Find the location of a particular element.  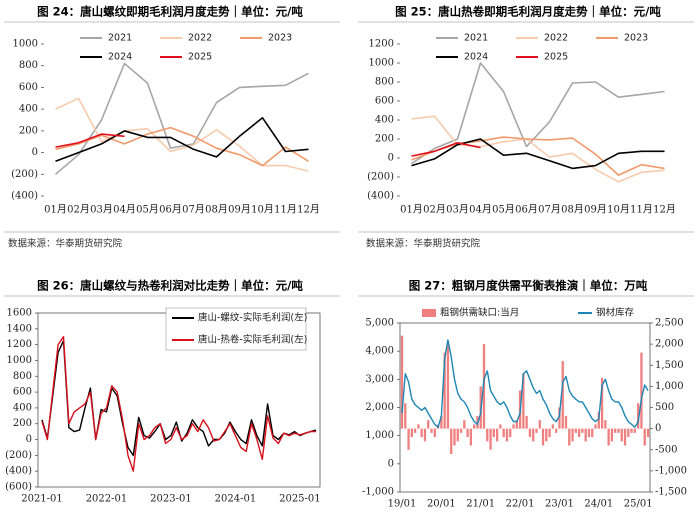

legend-label: 唐山-热卷-实际毛利润(左) is located at coordinates (252, 340).